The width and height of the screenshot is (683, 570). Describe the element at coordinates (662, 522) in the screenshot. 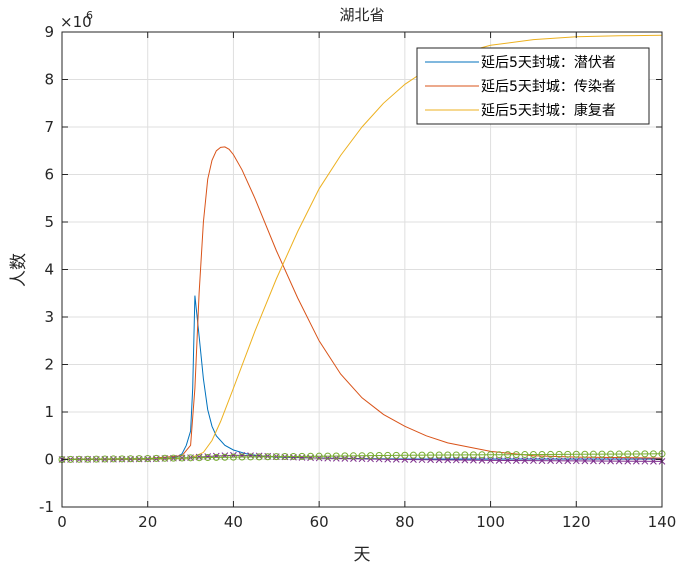

I see `x-tick-label: 140` at that location.